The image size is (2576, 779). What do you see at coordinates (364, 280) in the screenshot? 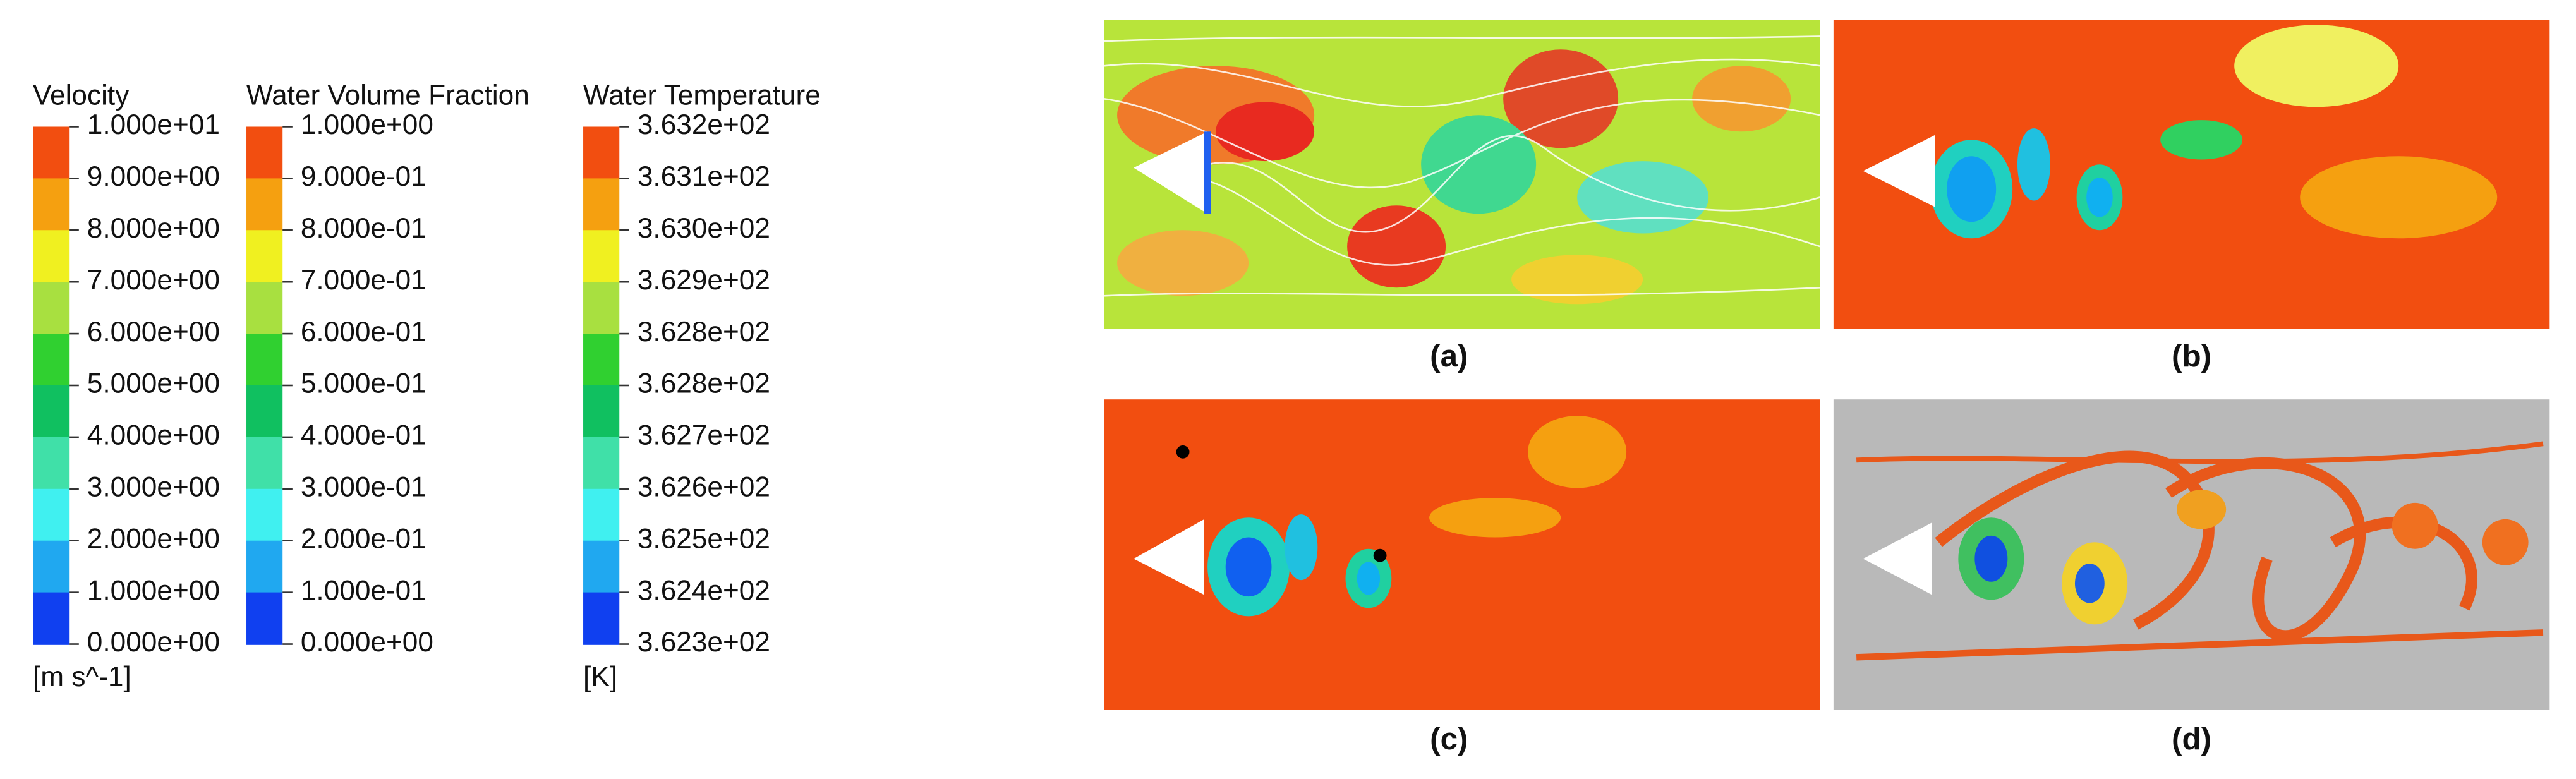
I see `legend-label: 7.000e-01` at bounding box center [364, 280].